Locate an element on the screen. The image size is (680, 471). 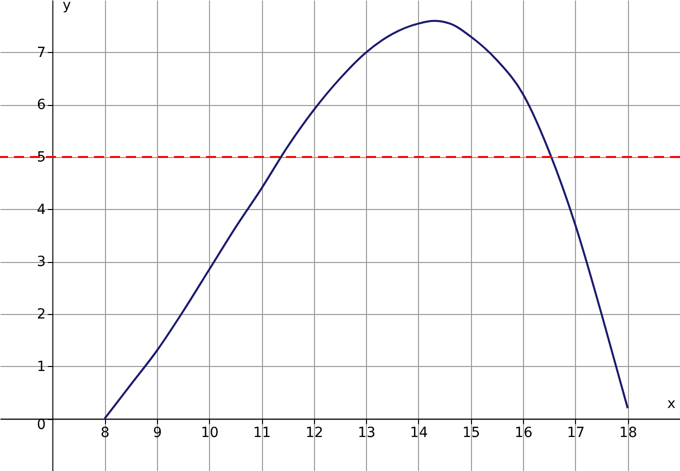
x-tick-label: 8 is located at coordinates (105, 433).